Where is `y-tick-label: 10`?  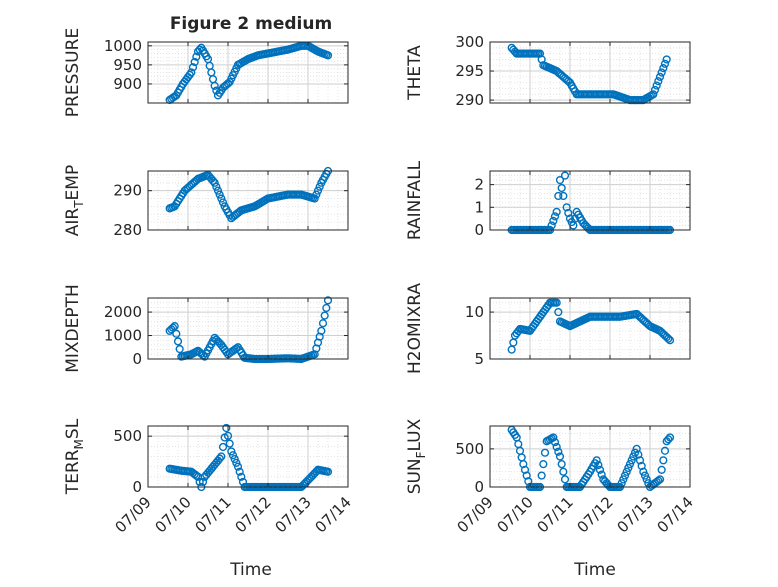 y-tick-label: 10 is located at coordinates (474, 312).